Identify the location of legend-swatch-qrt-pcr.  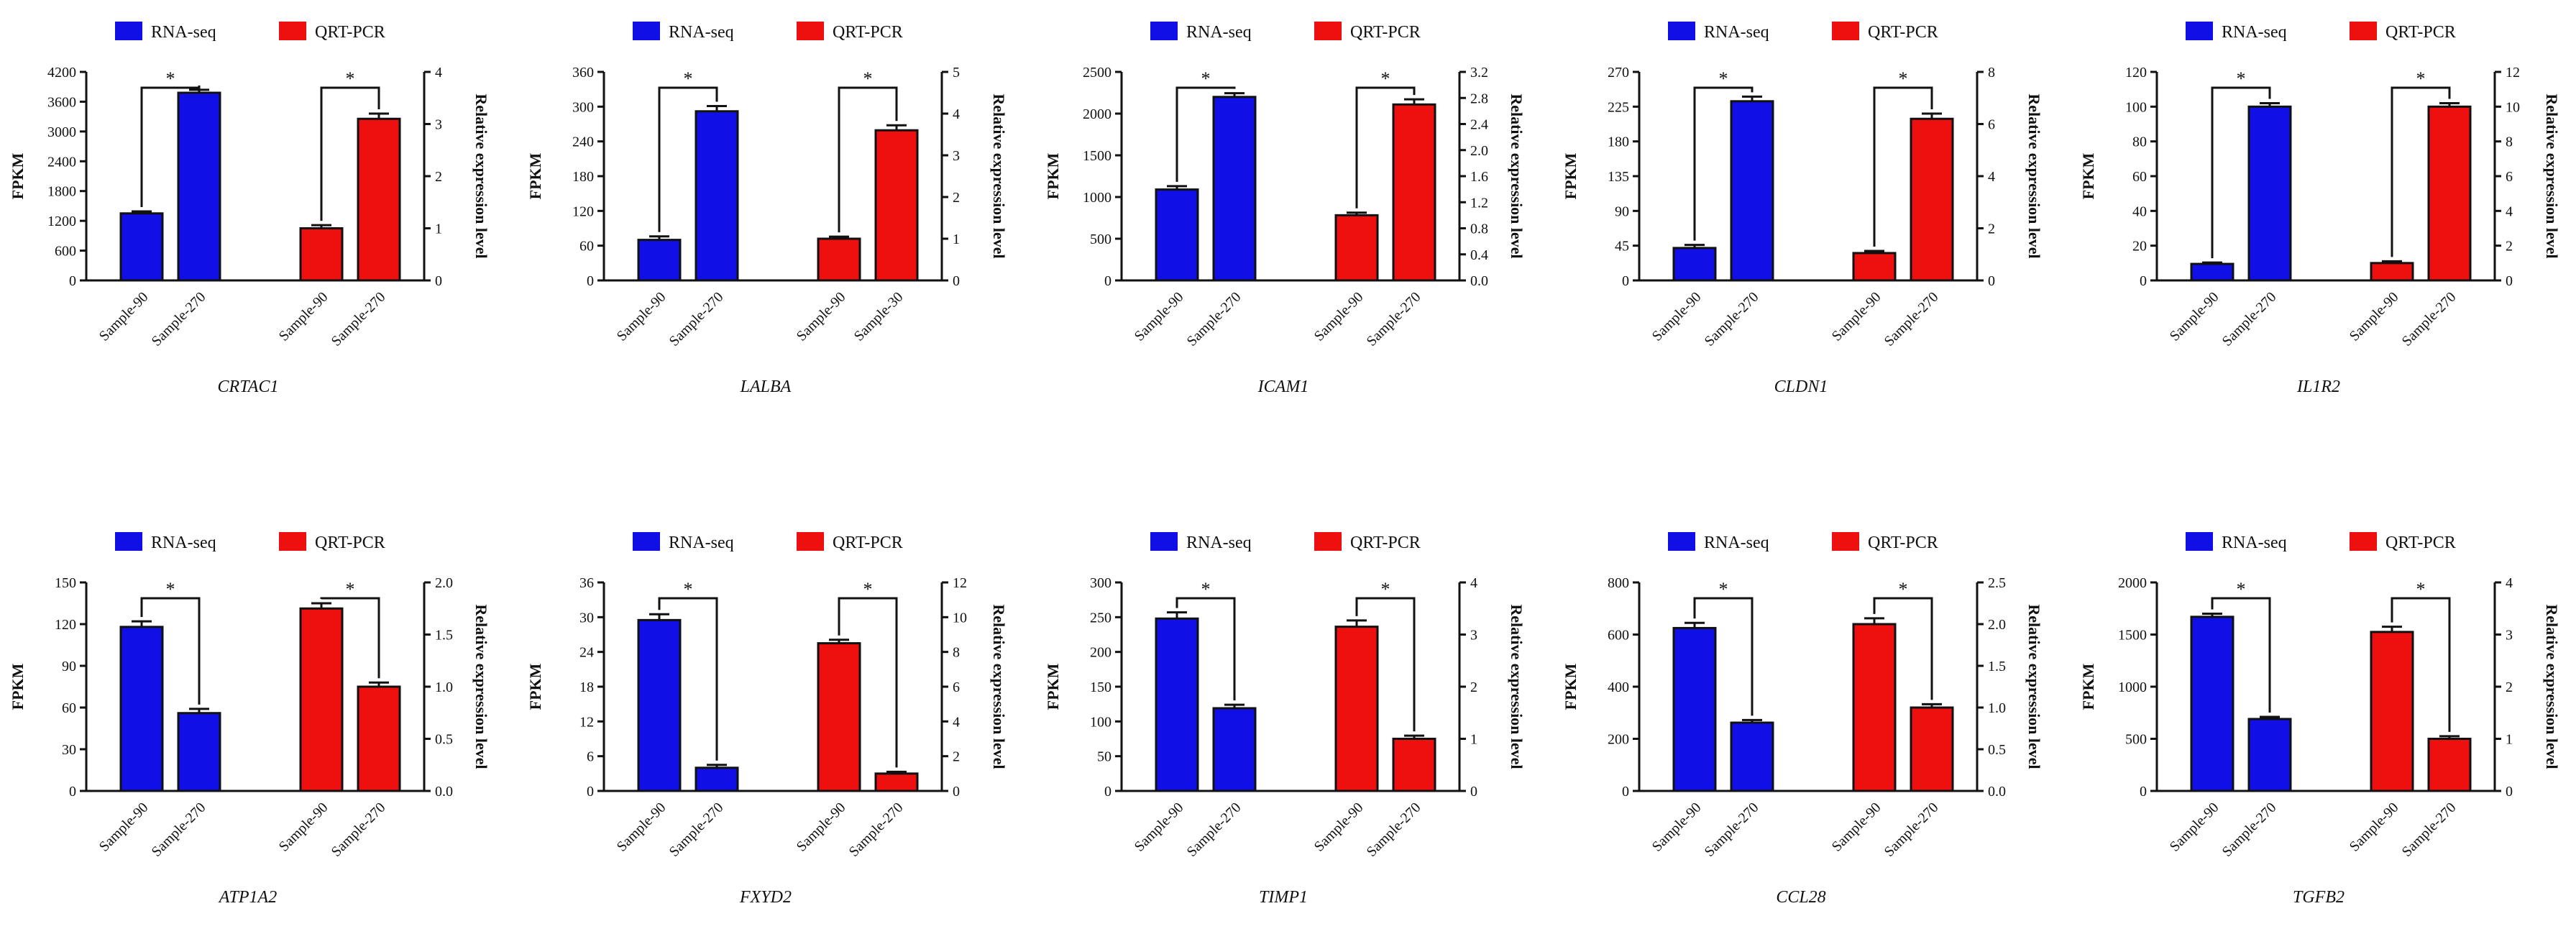
(810, 31).